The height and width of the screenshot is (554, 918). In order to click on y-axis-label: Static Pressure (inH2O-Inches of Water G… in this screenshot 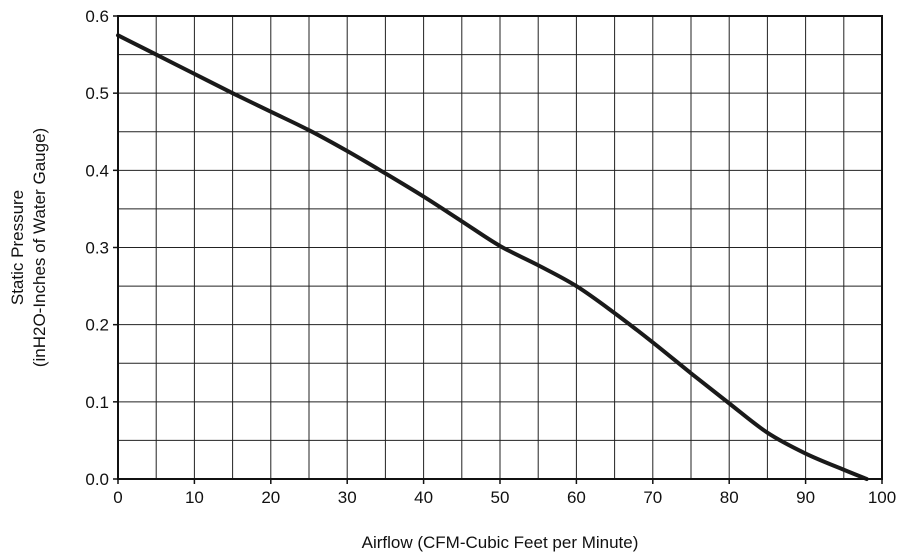, I will do `click(28, 247)`.